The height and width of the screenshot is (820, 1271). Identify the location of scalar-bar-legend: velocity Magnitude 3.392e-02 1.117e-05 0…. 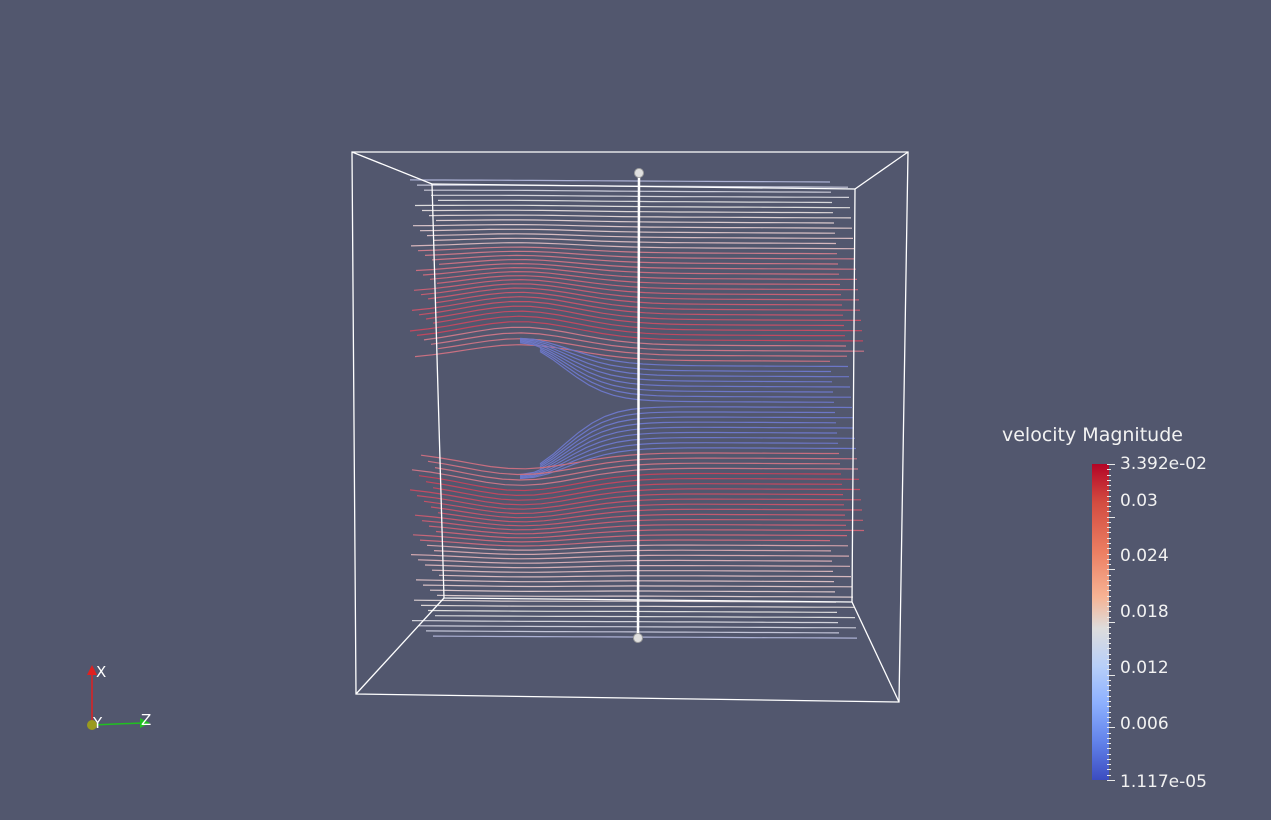
(1120, 614).